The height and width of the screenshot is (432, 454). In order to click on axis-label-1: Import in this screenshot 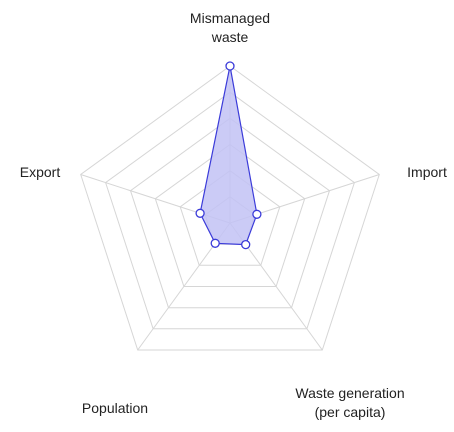, I will do `click(427, 172)`.